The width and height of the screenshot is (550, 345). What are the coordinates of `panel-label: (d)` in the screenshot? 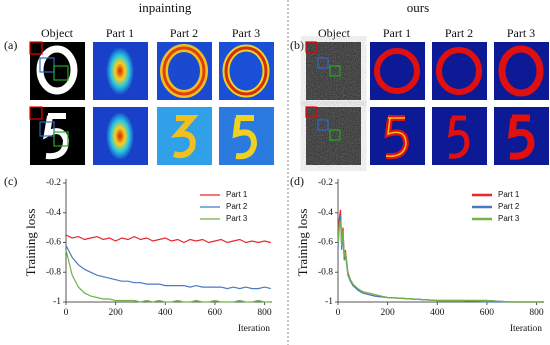 It's located at (297, 181).